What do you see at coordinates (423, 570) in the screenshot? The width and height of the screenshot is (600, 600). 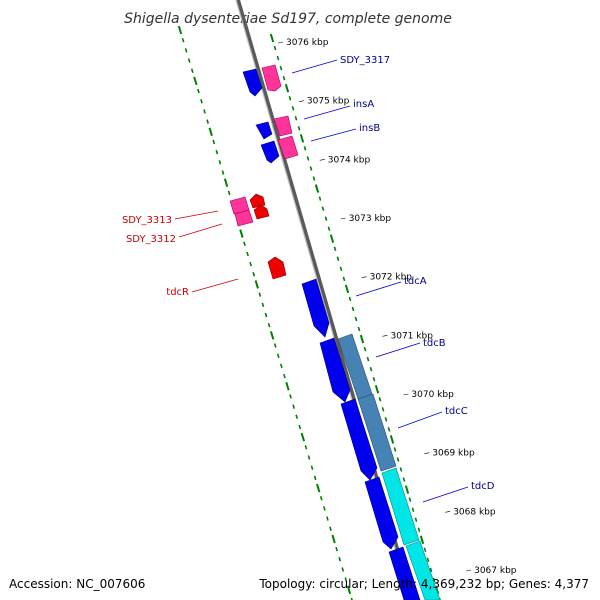 I see `feature-next-operon` at bounding box center [423, 570].